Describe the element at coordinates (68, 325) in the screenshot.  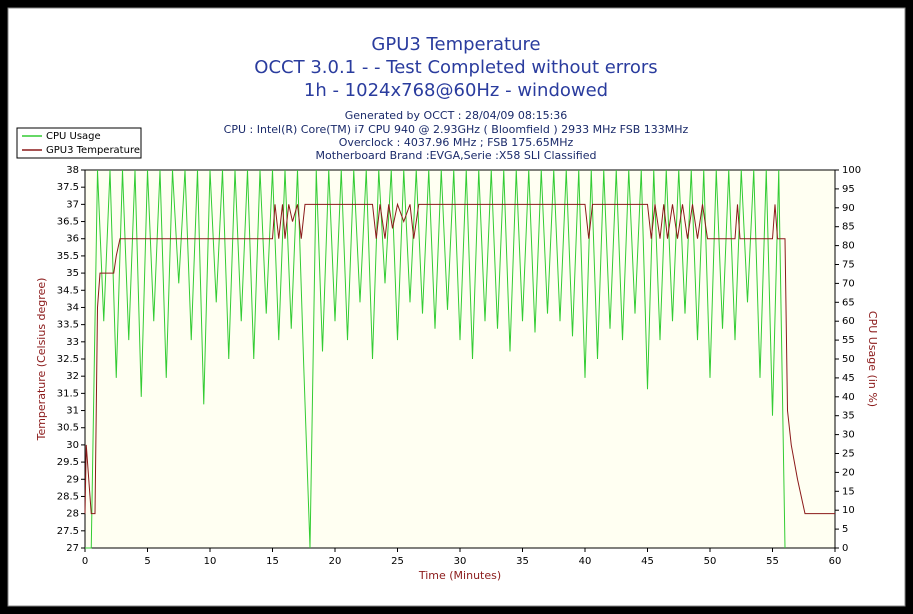
I see `y-tick-label: 33.5` at that location.